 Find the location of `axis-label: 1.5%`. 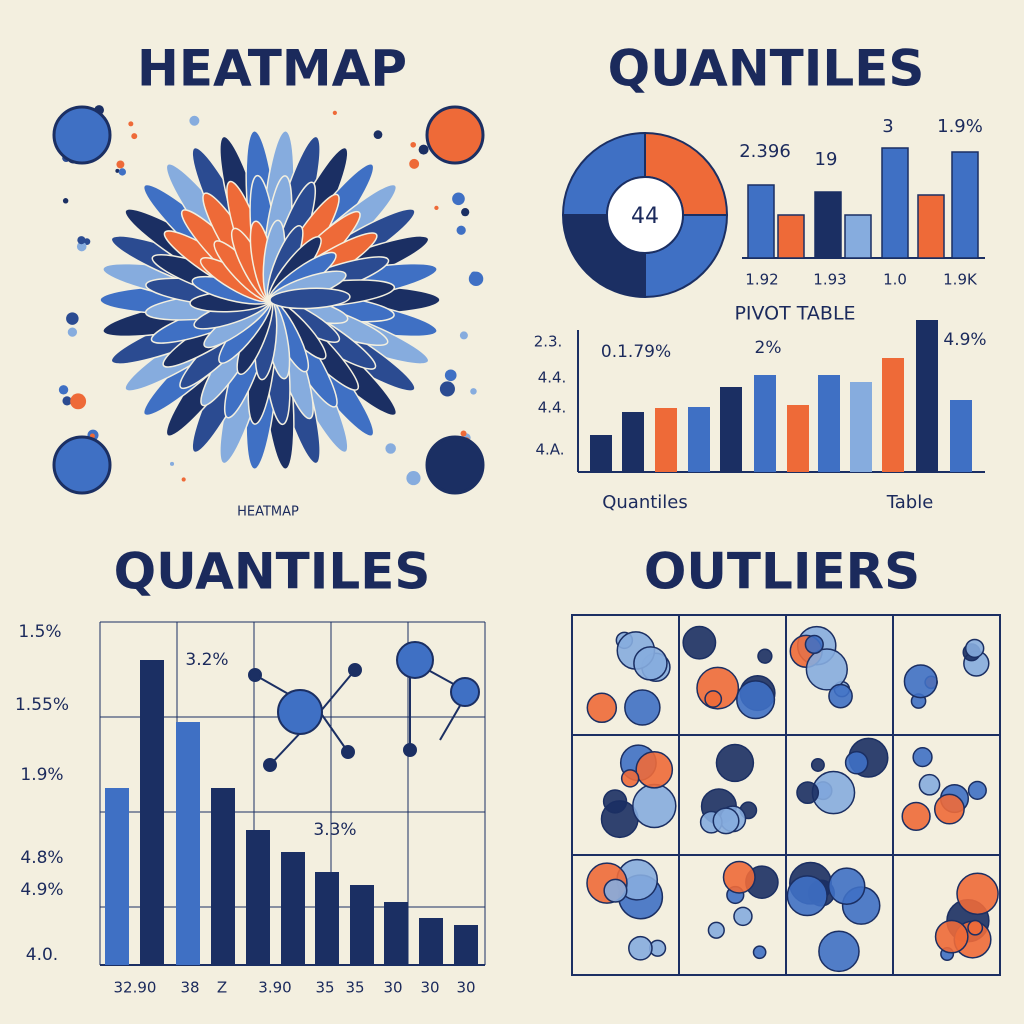

axis-label: 1.5% is located at coordinates (39, 632).